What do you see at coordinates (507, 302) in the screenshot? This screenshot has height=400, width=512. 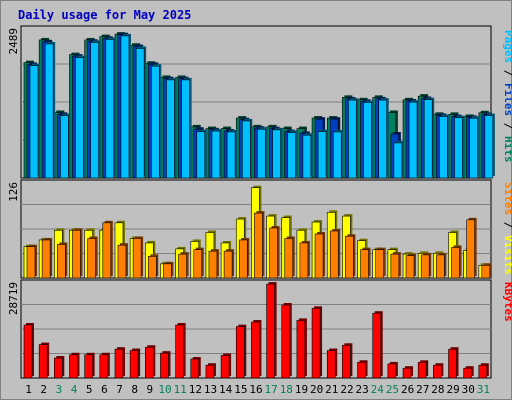 I see `series-label-part: KBytes` at bounding box center [507, 302].